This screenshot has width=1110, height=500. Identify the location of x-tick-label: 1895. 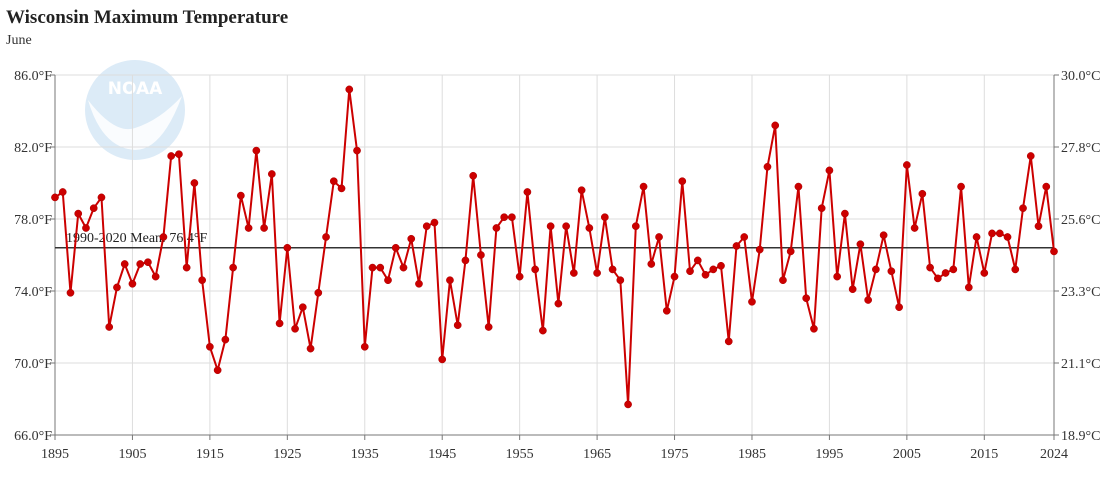
(55, 454).